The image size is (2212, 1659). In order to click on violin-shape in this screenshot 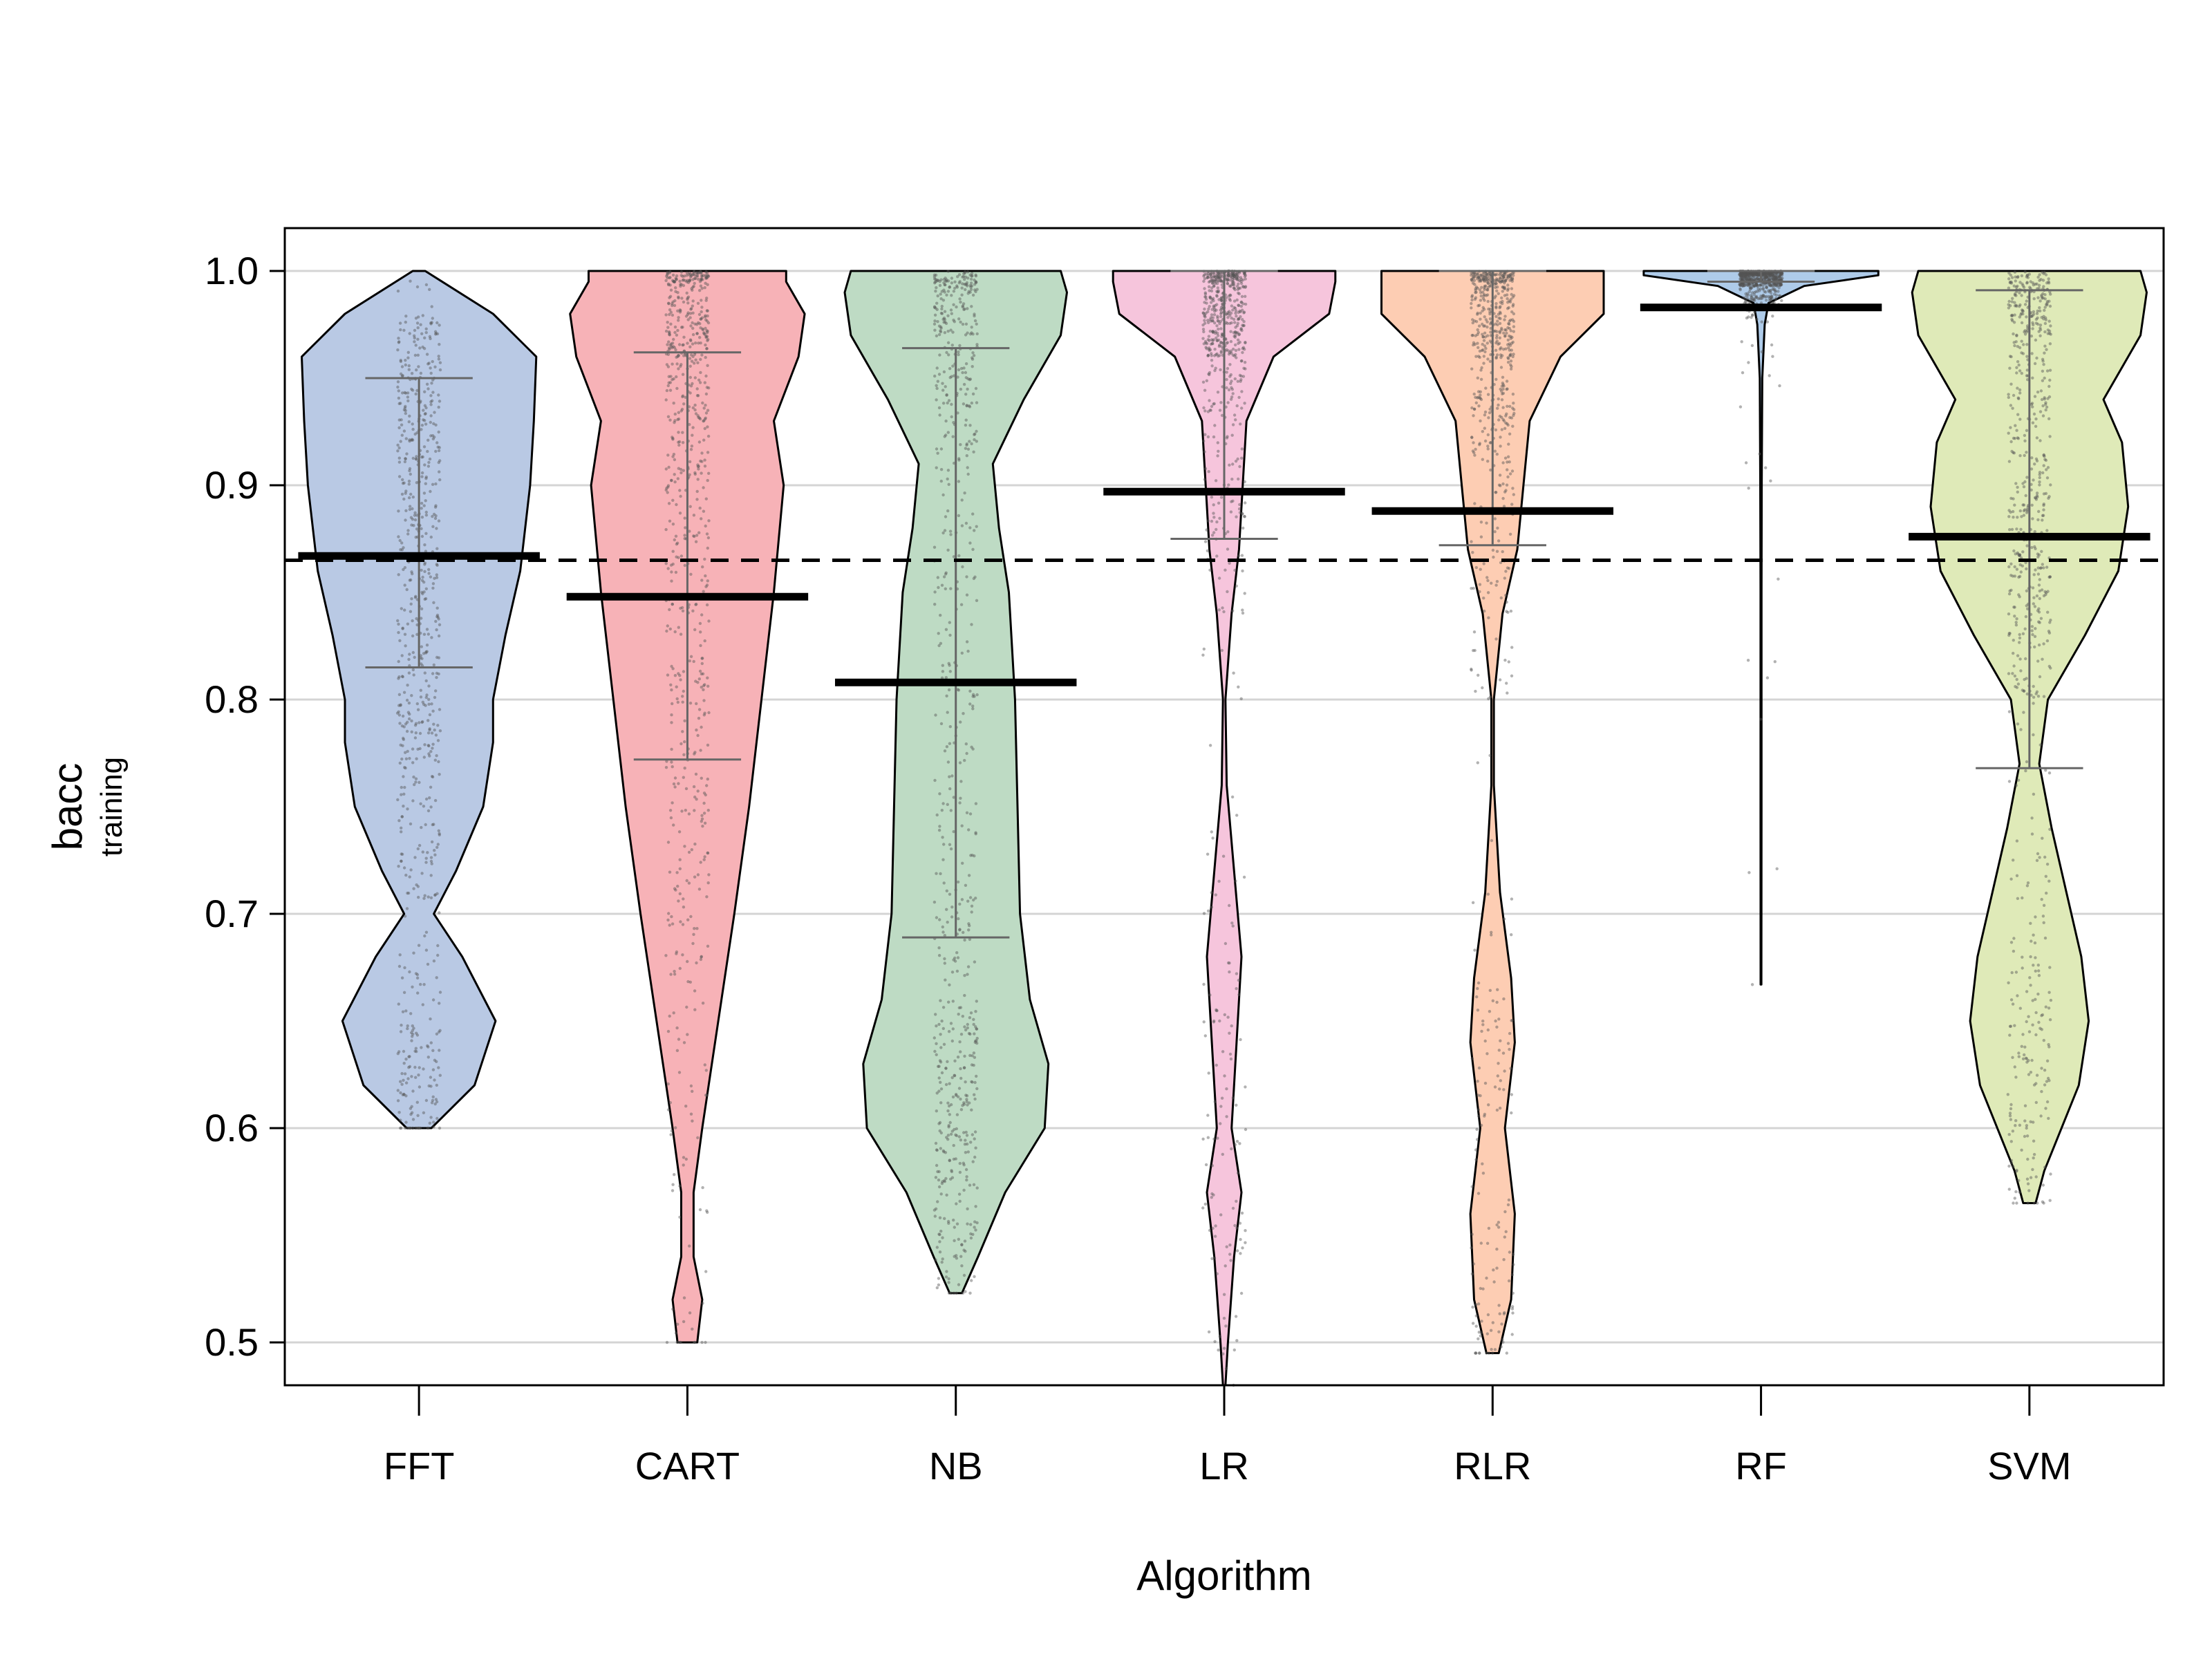, I will do `click(419, 700)`.